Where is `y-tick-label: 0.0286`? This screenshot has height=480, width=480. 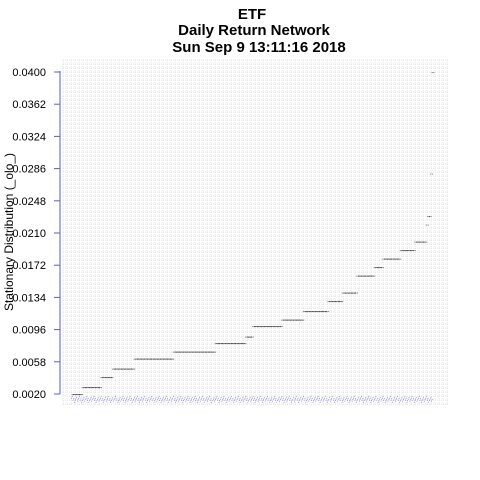 y-tick-label: 0.0286 is located at coordinates (29, 170).